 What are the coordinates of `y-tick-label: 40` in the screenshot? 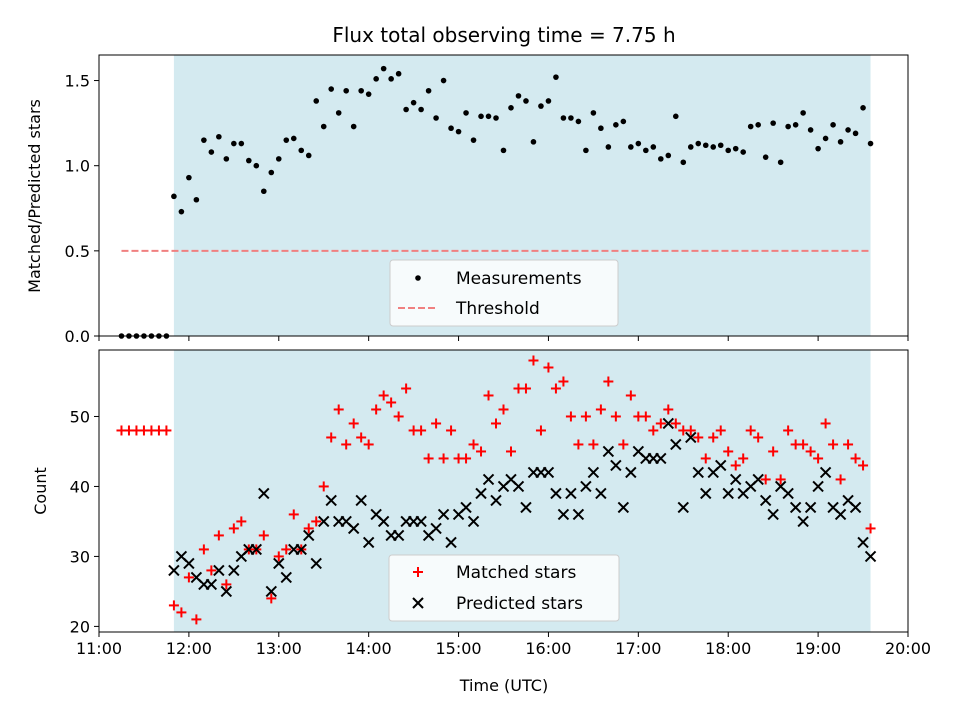 It's located at (80, 486).